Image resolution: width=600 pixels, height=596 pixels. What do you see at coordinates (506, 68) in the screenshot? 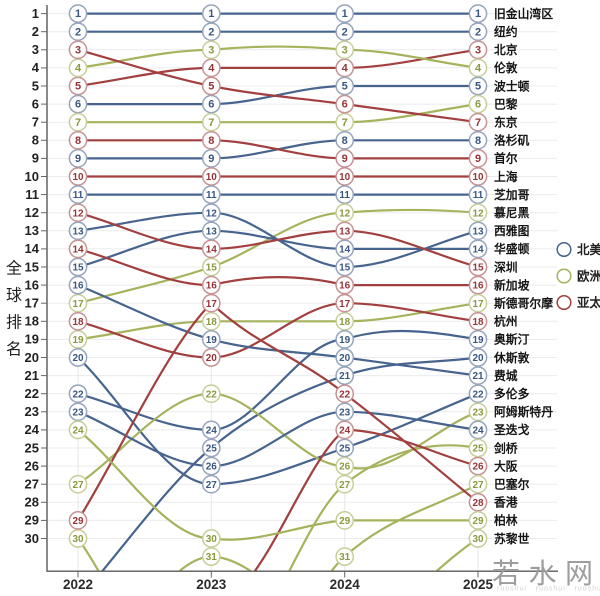
I see `svg-text: 伦敦` at bounding box center [506, 68].